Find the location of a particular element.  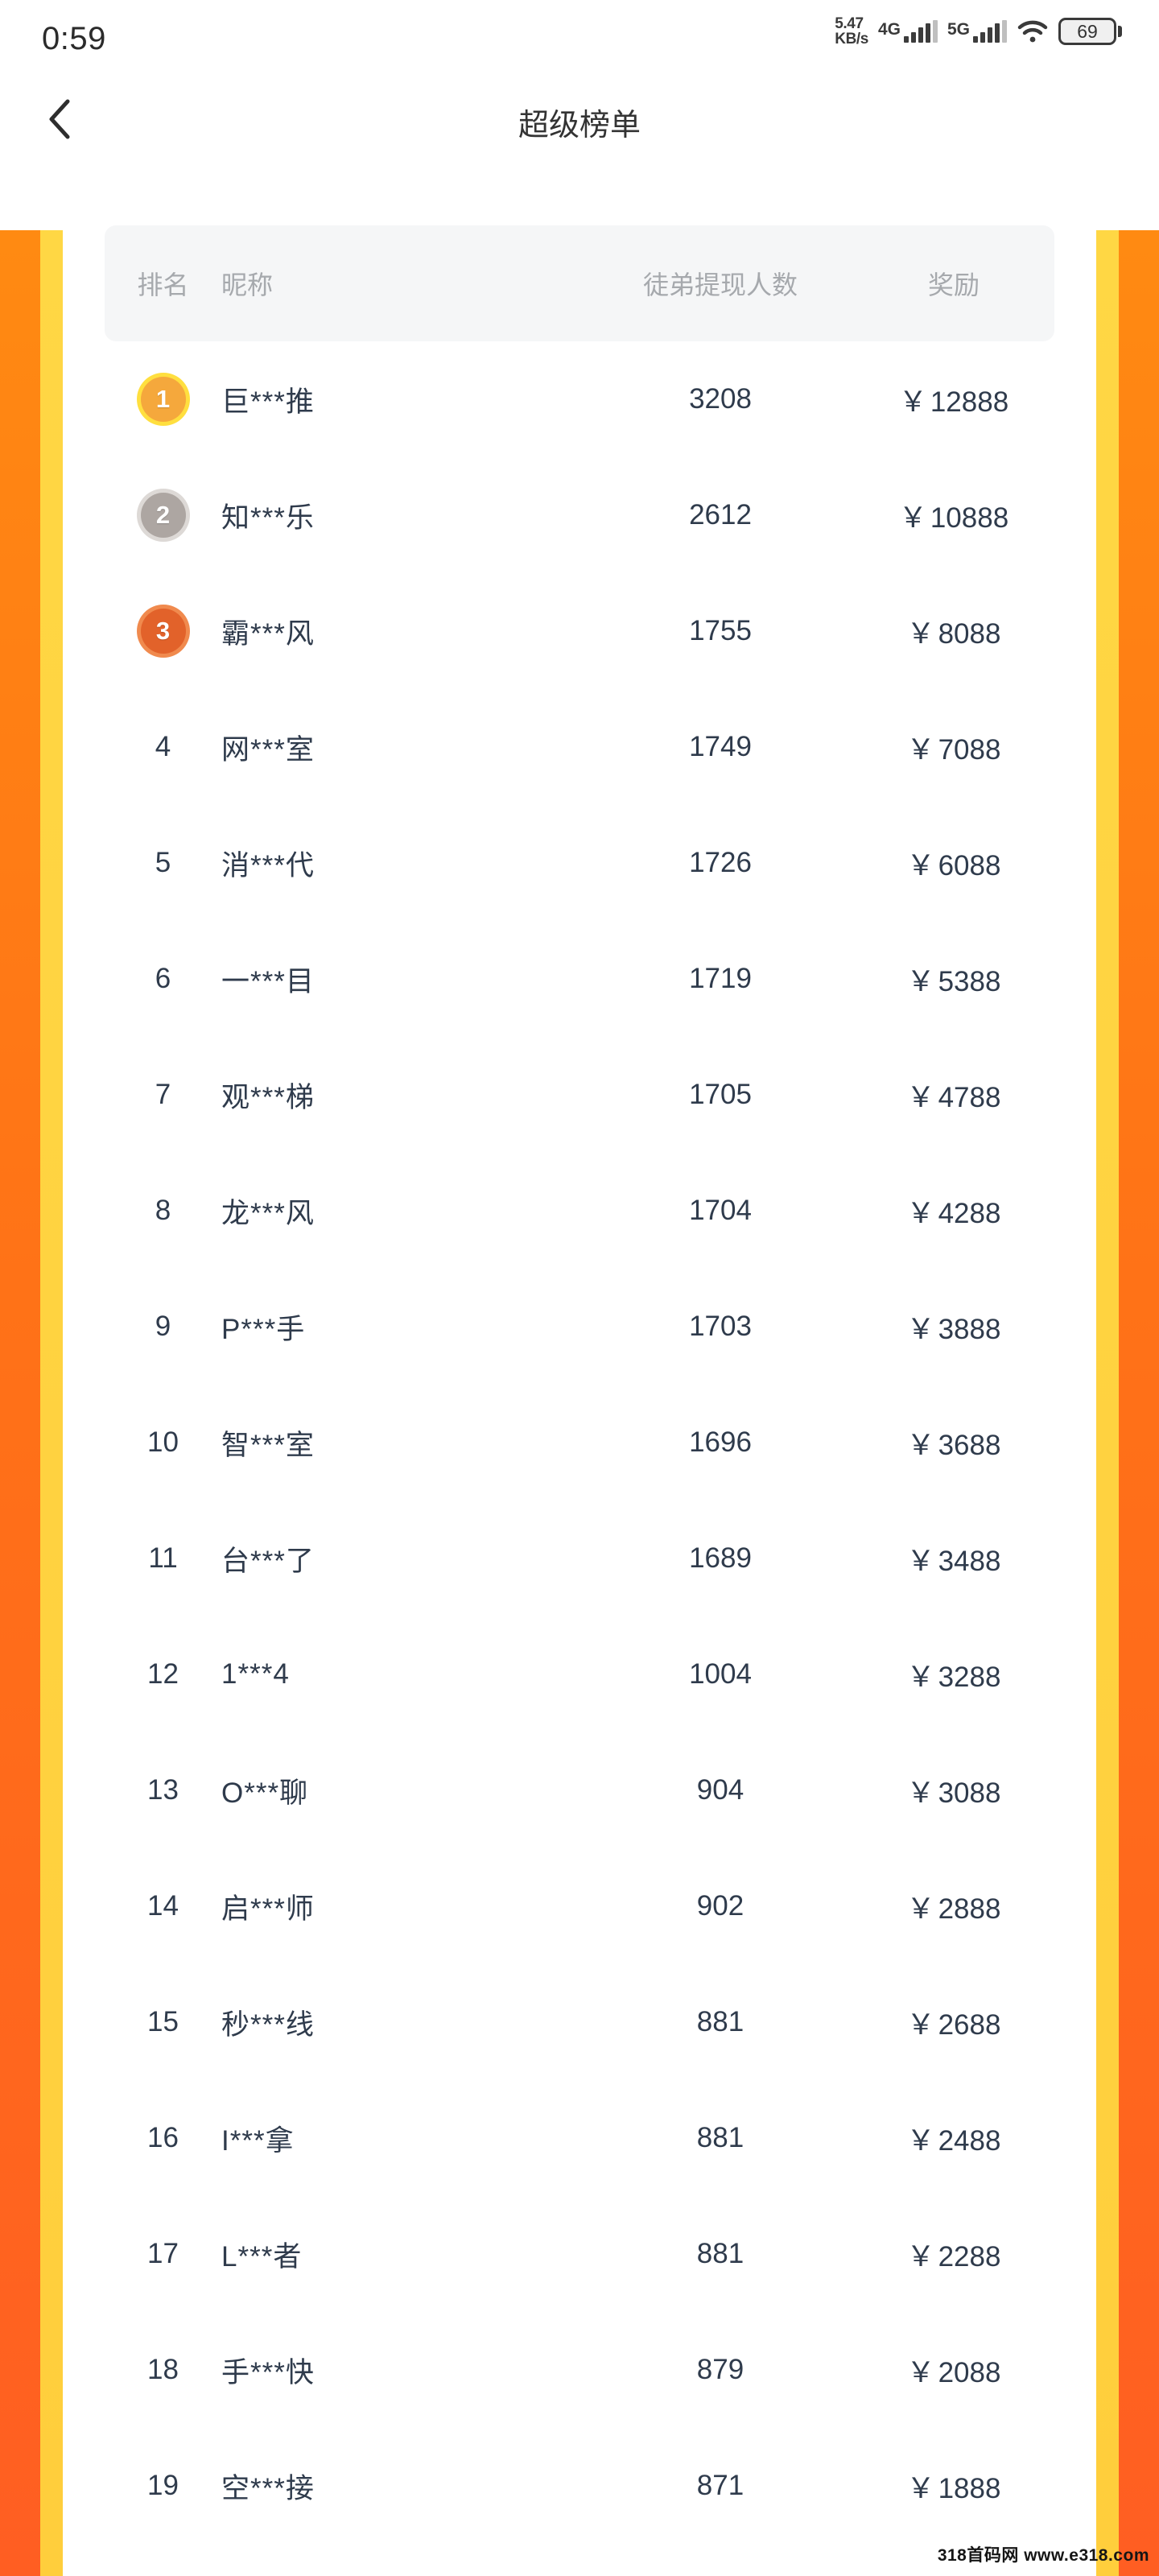

medal-silver-icon: 2 is located at coordinates (163, 515).